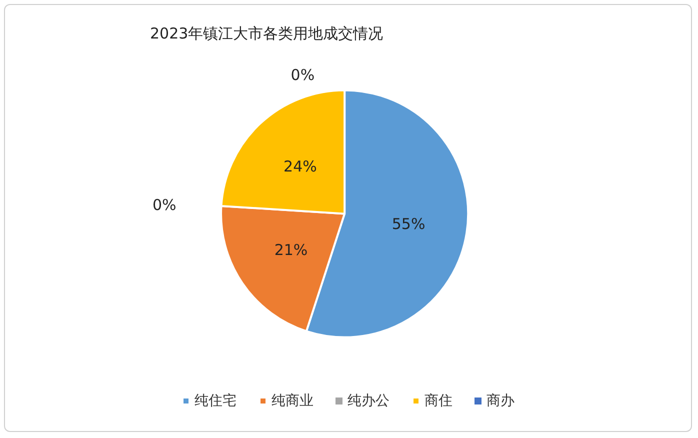 This screenshot has width=698, height=438. What do you see at coordinates (369, 401) in the screenshot?
I see `legend-label: 纯办公` at bounding box center [369, 401].